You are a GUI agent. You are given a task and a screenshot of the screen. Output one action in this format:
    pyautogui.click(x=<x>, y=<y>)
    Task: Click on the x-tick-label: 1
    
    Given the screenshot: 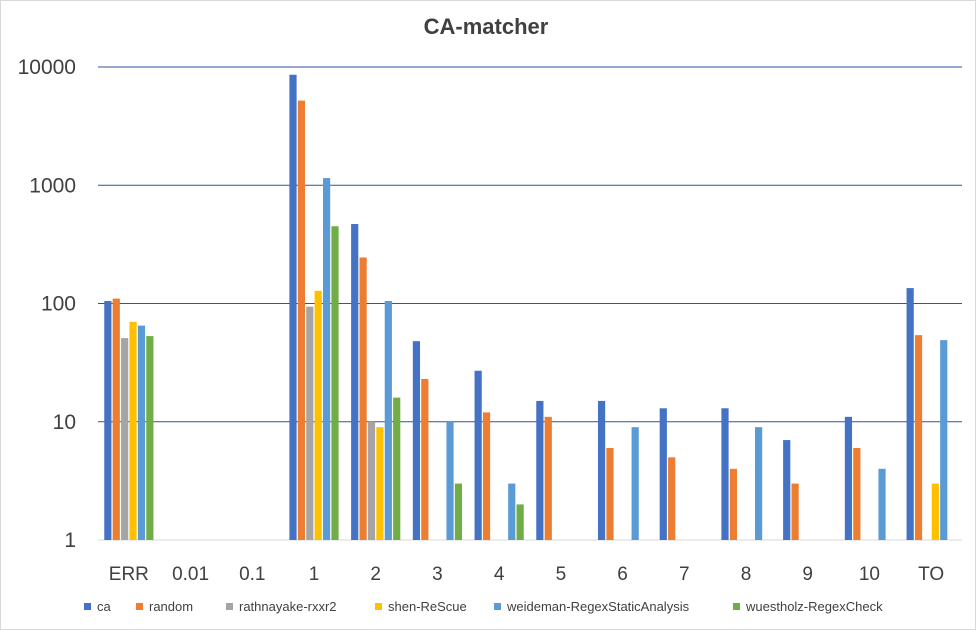 What is the action you would take?
    pyautogui.click(x=314, y=574)
    